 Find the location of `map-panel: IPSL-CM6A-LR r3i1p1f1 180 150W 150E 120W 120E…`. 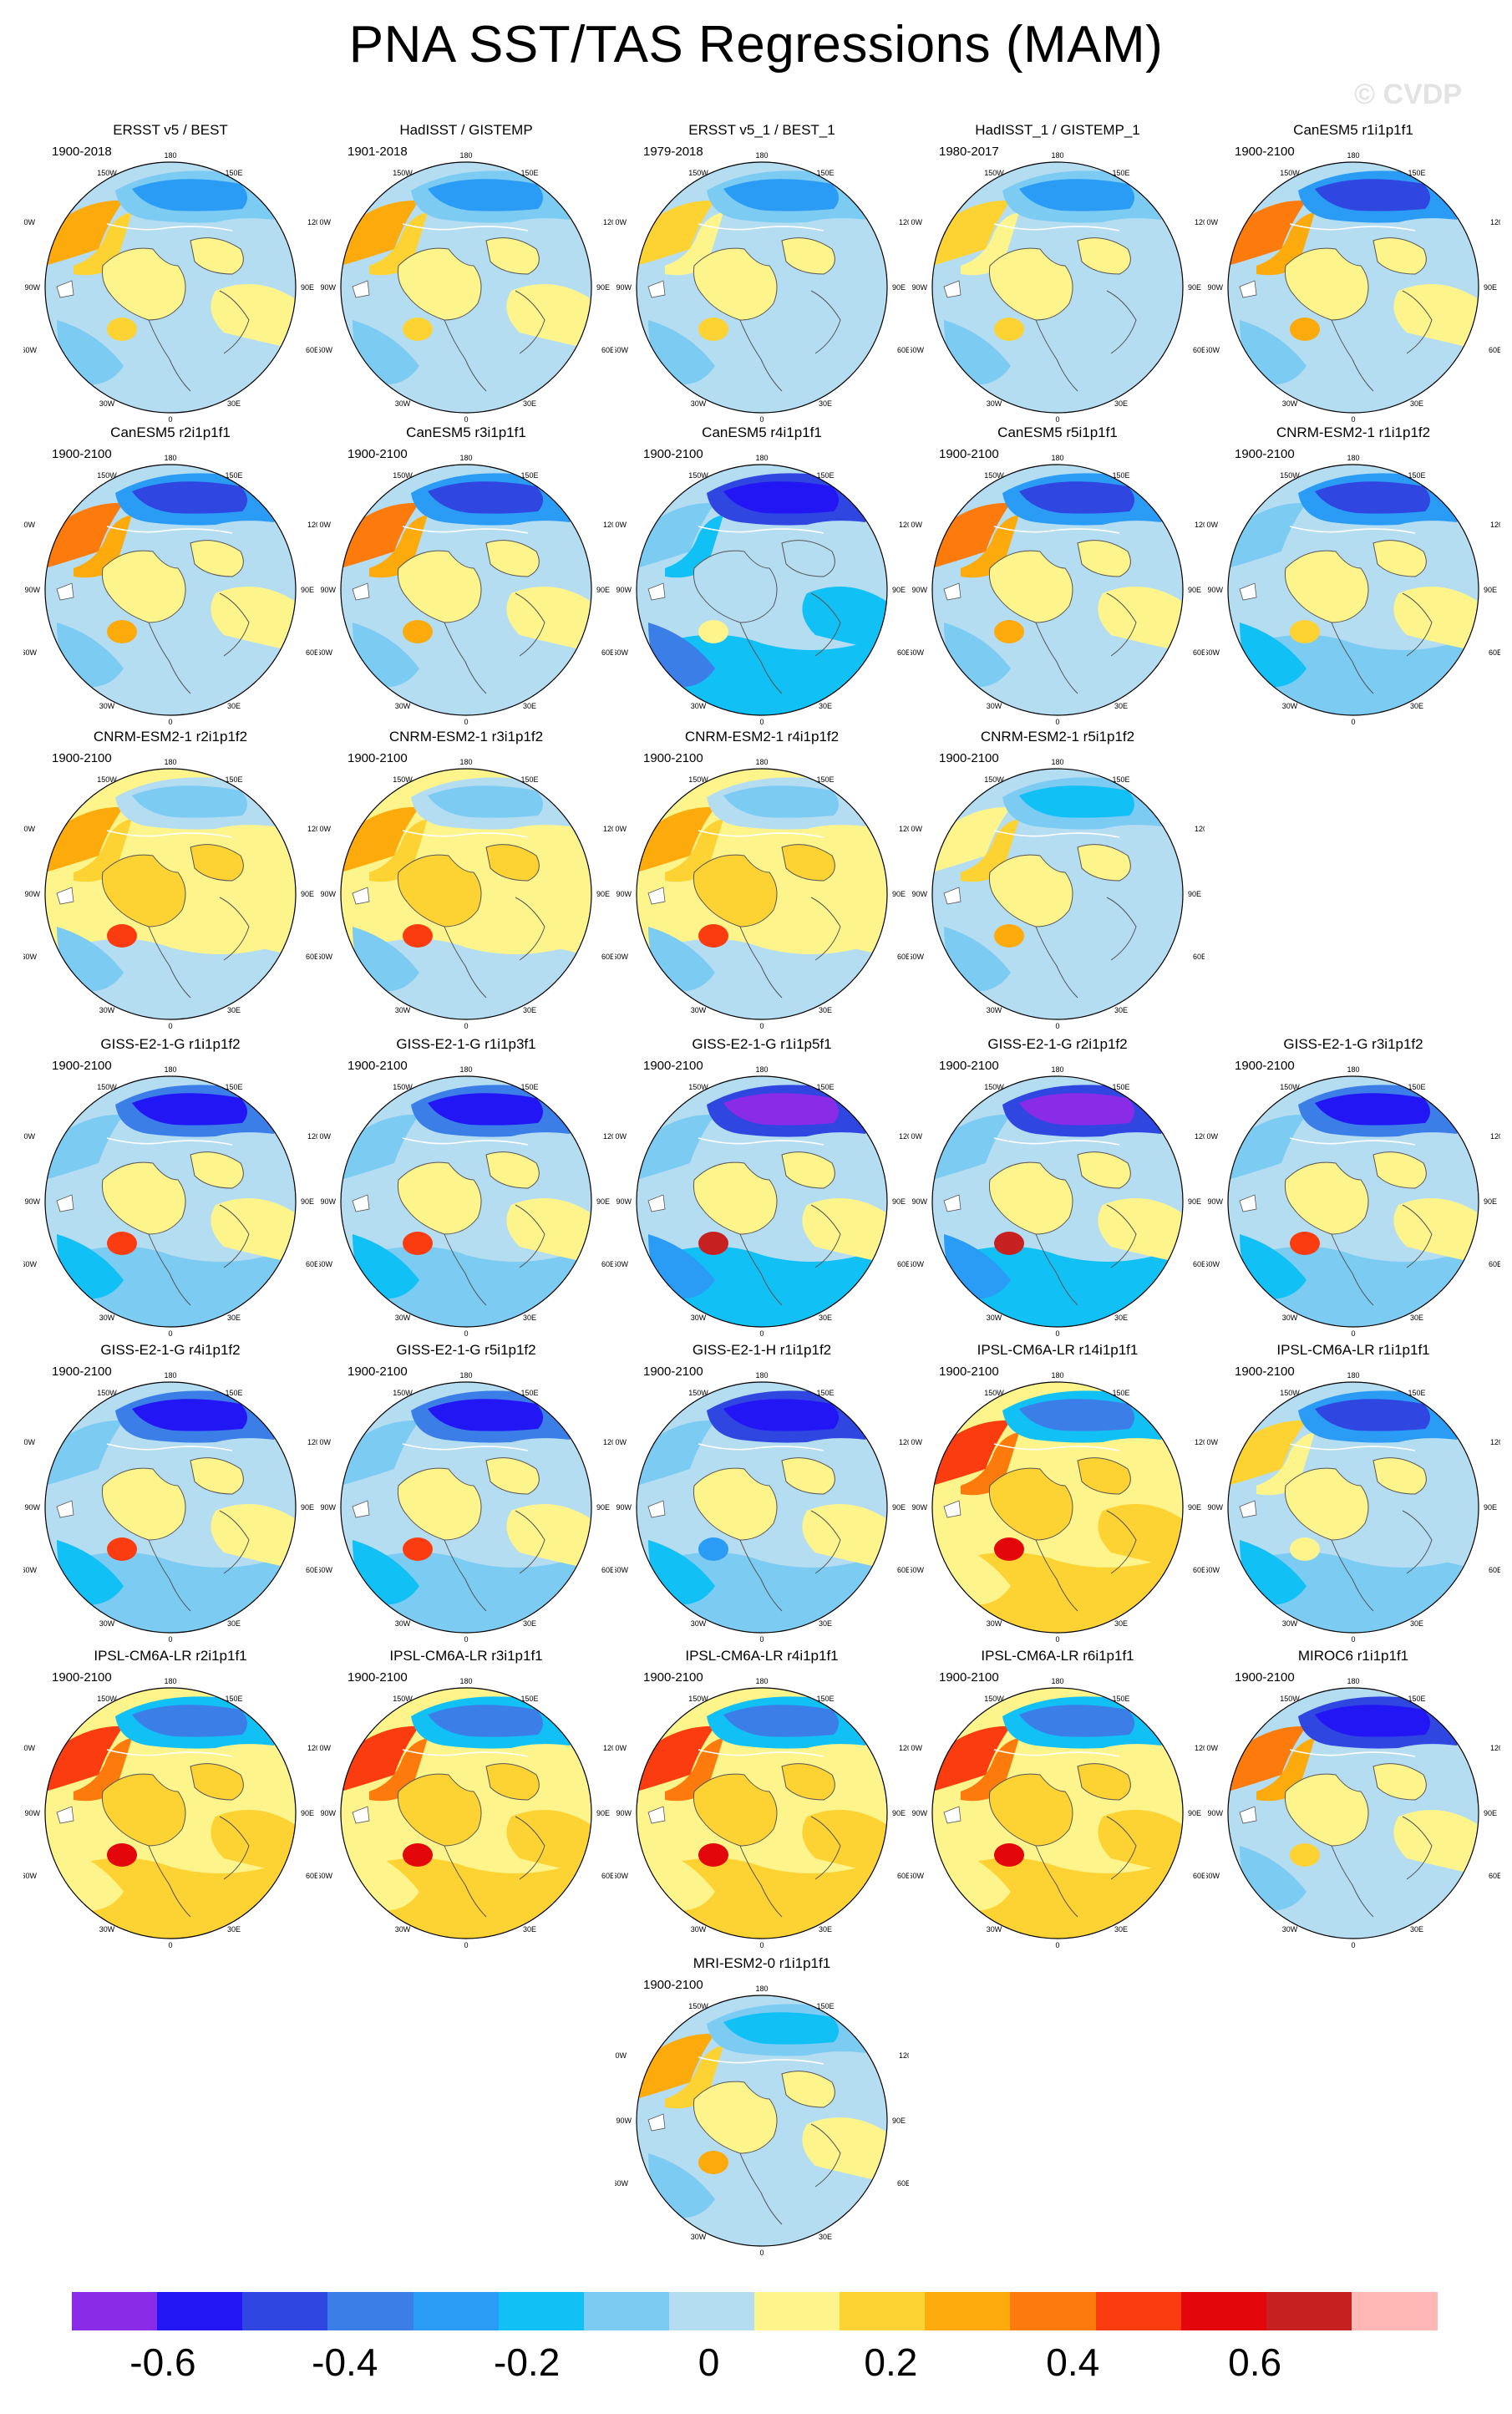

map-panel: IPSL-CM6A-LR r3i1p1f1 180 150W 150E 120W 120E… is located at coordinates (466, 1802).